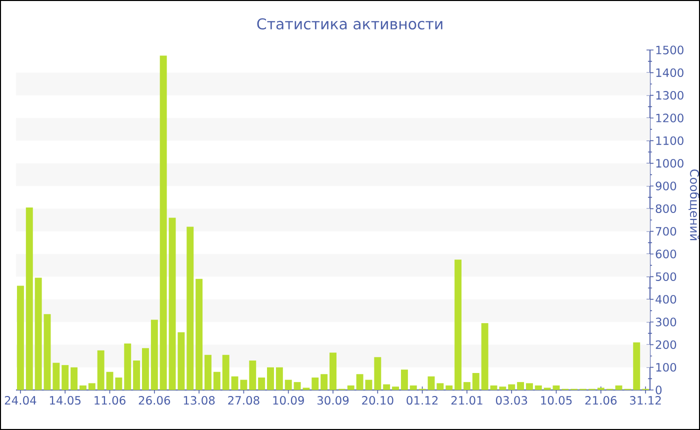  I want to click on x-tick-label: 24.04, so click(20, 400).